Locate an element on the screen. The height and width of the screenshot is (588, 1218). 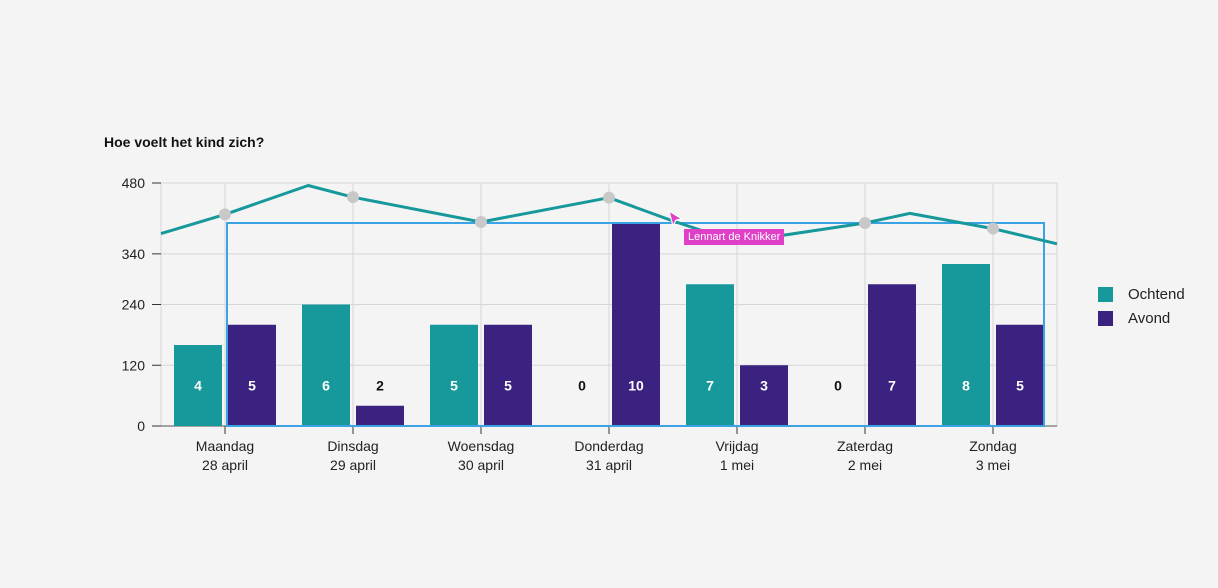
x-tick-label-date: 3 mei is located at coordinates (993, 465).